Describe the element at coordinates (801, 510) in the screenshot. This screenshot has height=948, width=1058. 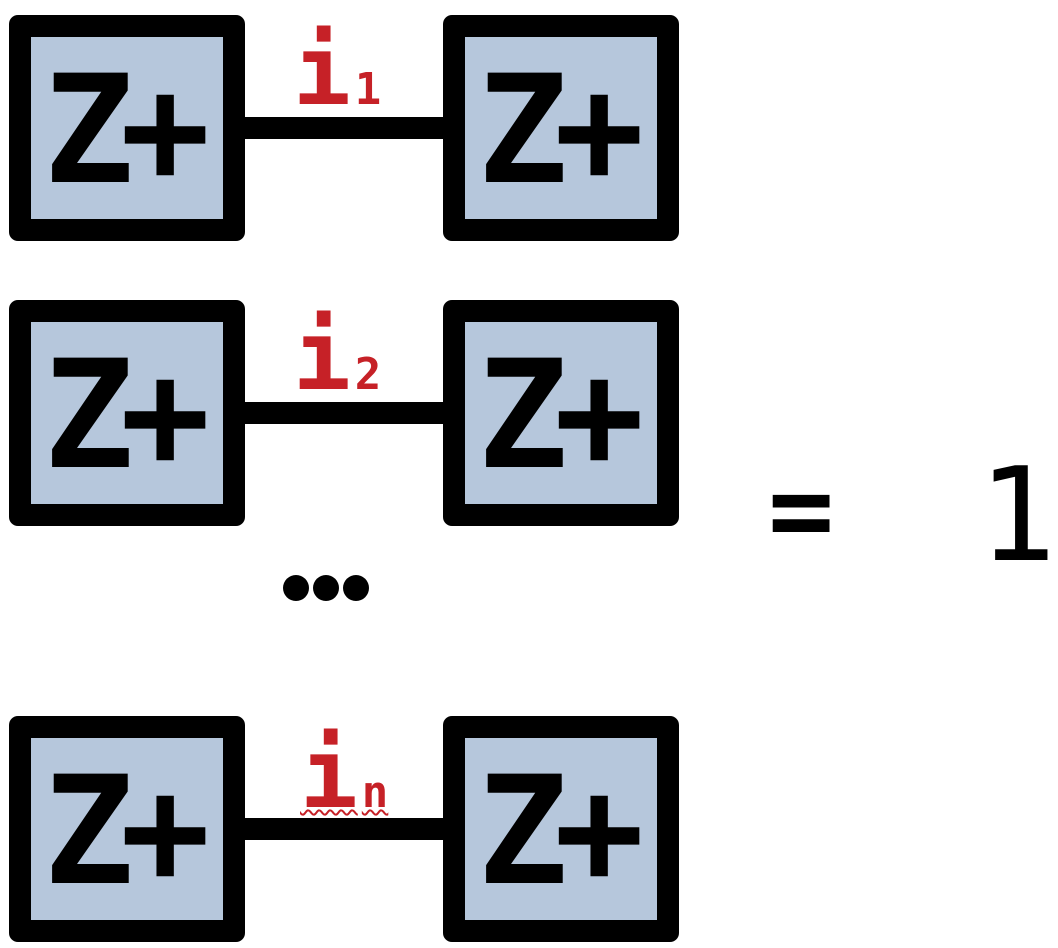
I see `equals-sign: =` at that location.